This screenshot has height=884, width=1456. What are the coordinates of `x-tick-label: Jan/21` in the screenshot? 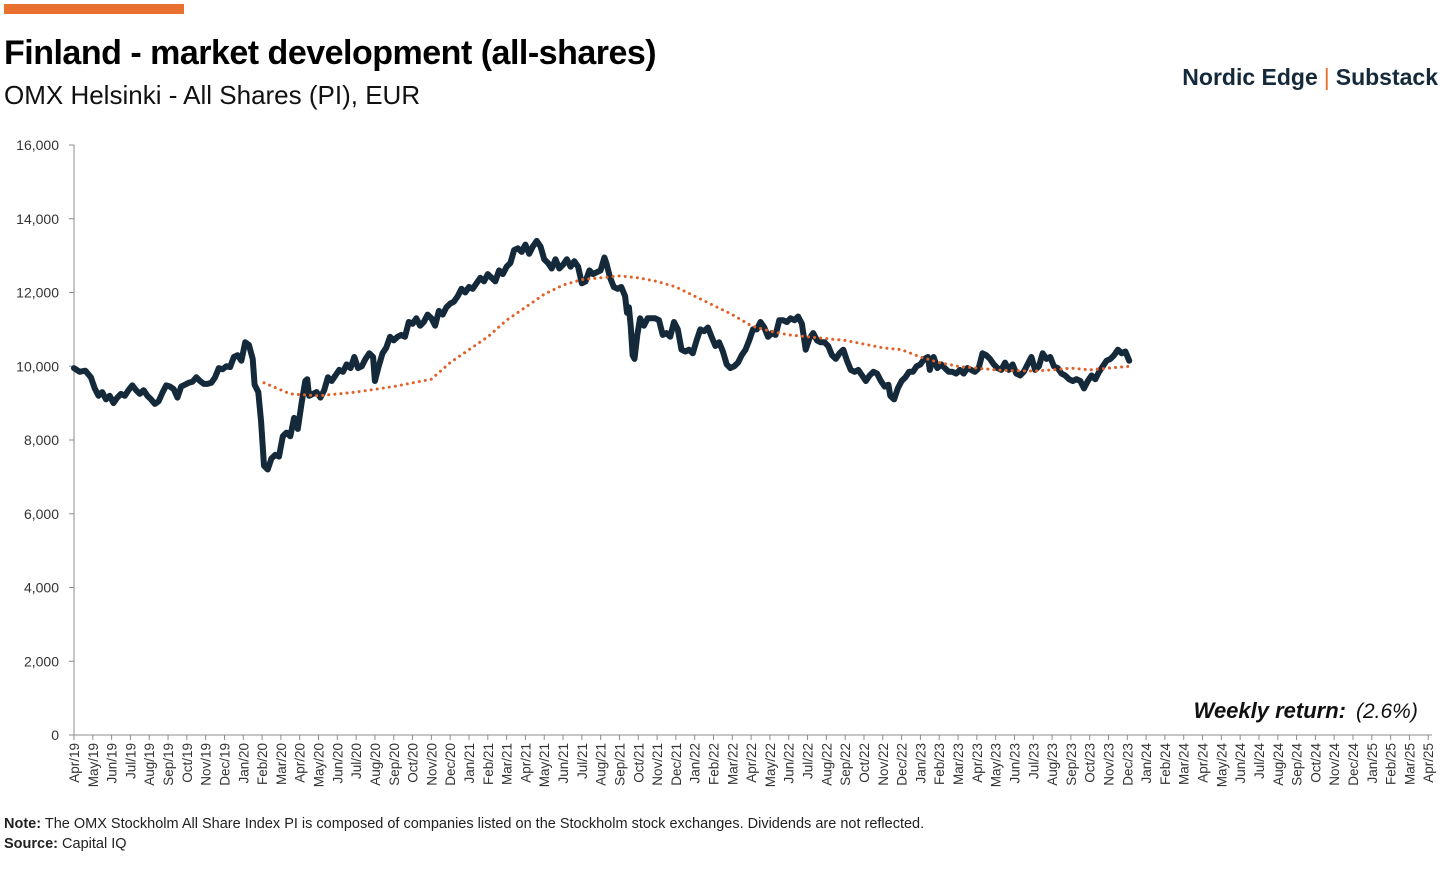 It's located at (469, 763).